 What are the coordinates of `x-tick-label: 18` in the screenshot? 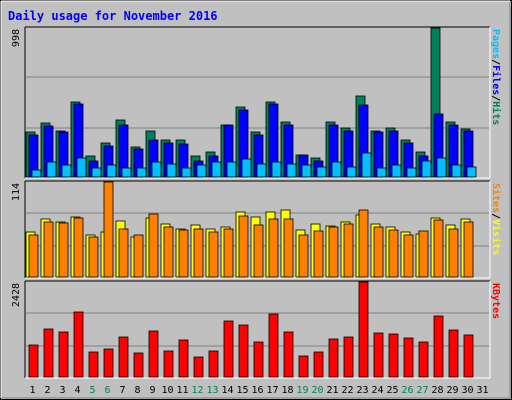 It's located at (287, 390).